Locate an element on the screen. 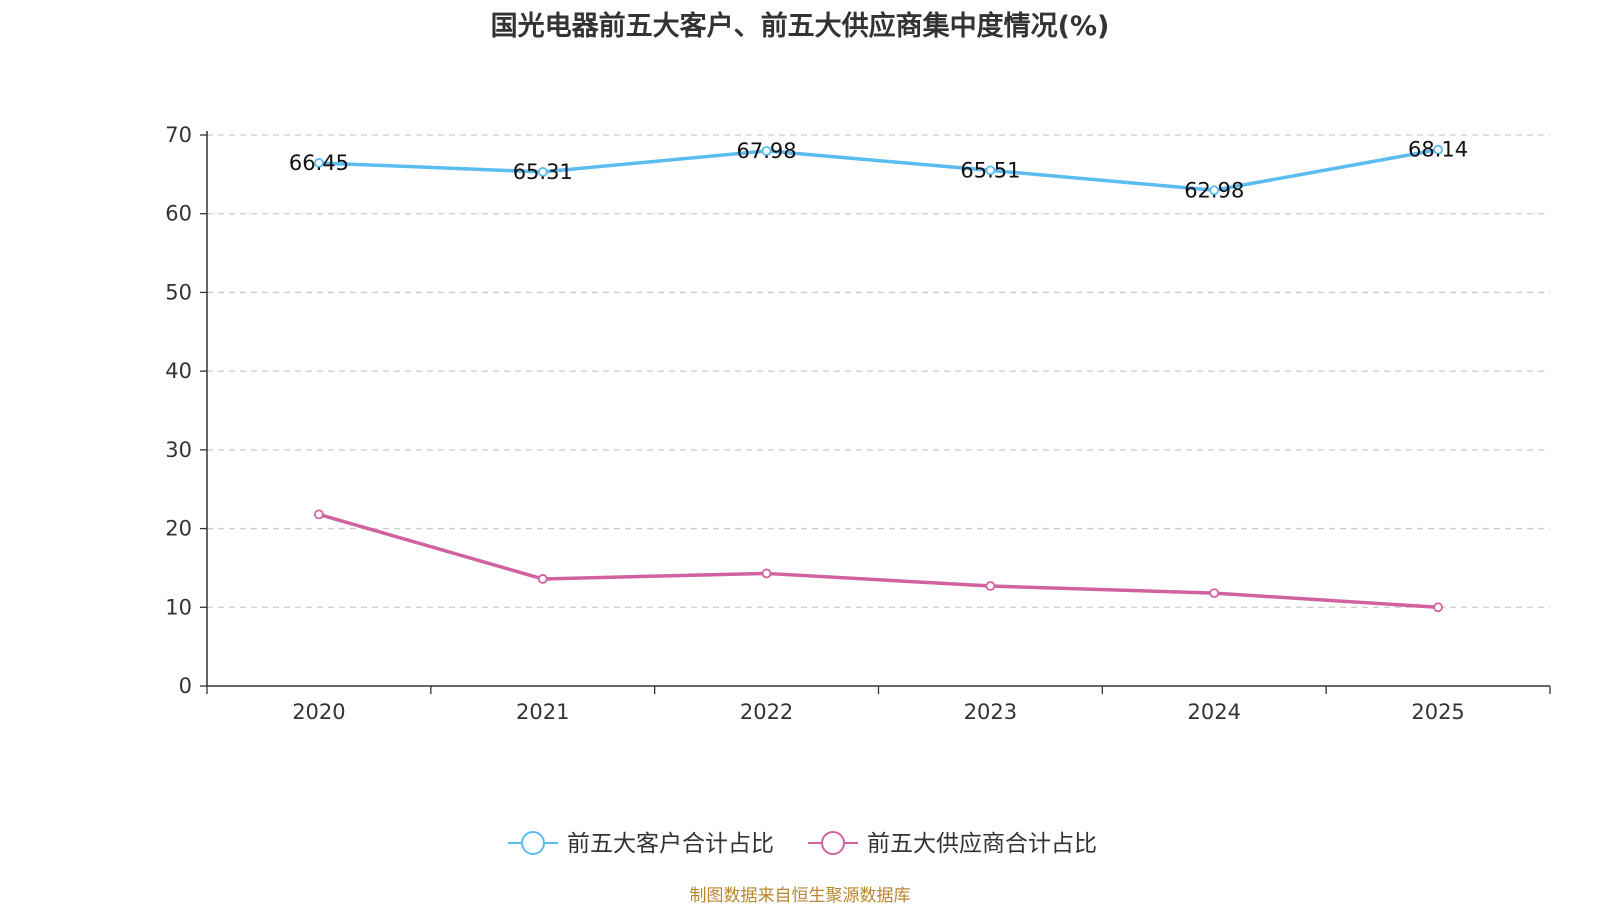  data-label: 62.98 is located at coordinates (1214, 190).